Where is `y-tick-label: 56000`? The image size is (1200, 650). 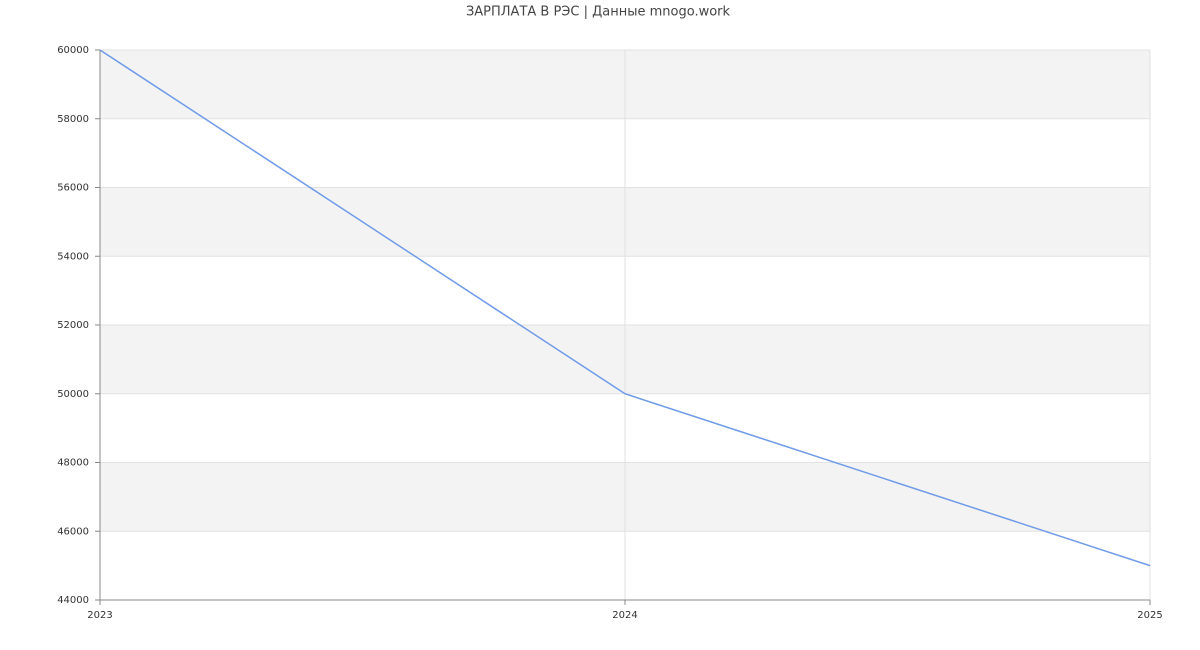 y-tick-label: 56000 is located at coordinates (73, 188).